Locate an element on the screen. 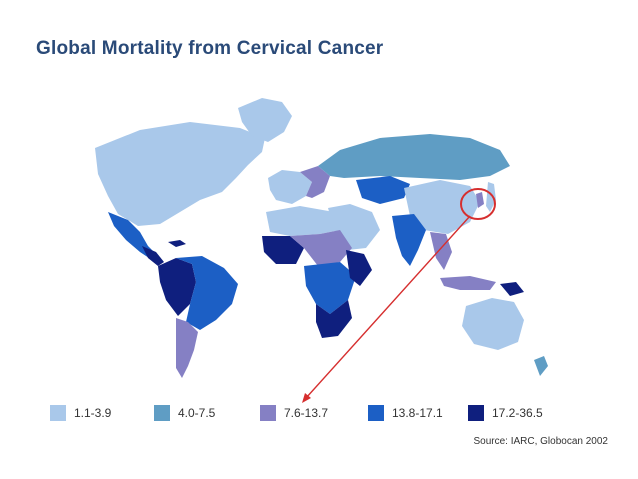 This screenshot has height=479, width=638. region-central-america-south is located at coordinates (153, 256).